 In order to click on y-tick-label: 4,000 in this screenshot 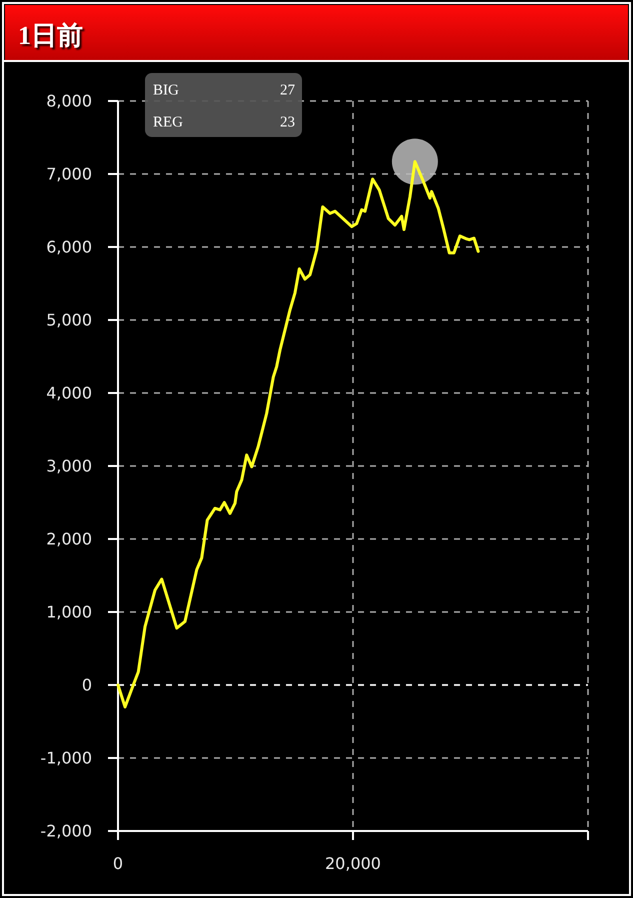, I will do `click(69, 393)`.